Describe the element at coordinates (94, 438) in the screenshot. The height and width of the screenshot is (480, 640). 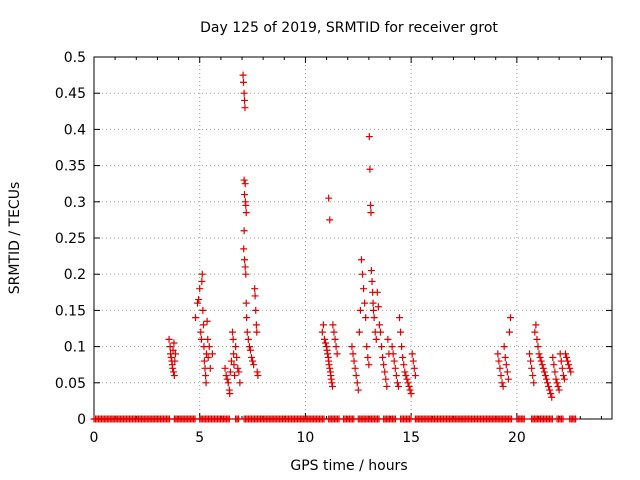
I see `x-tick-label: 0` at that location.